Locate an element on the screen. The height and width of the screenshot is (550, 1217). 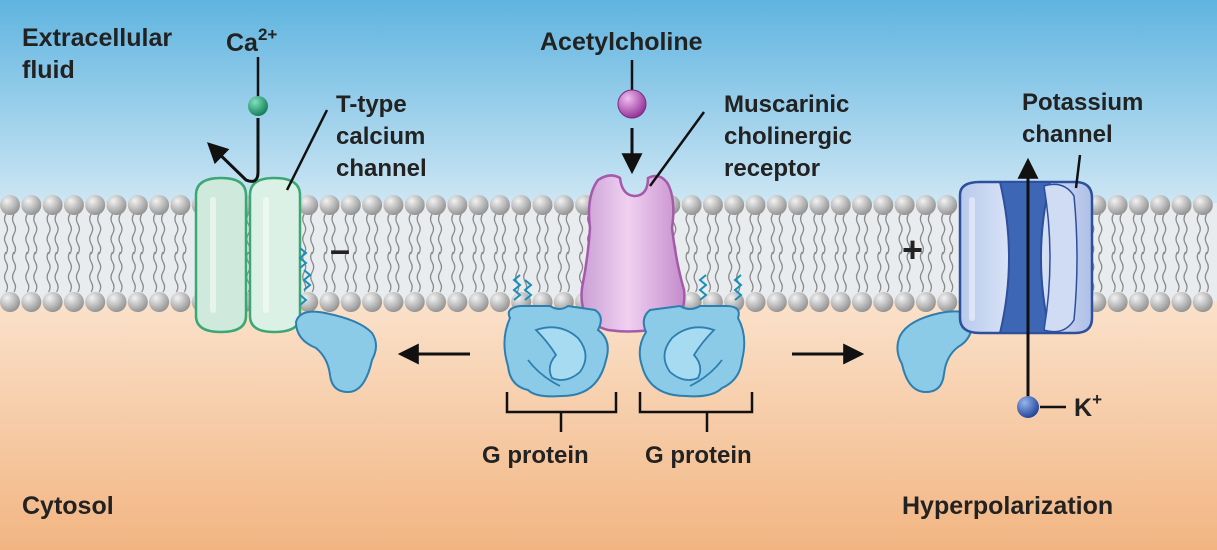
label-potassium-ion: K+ is located at coordinates (1088, 406).